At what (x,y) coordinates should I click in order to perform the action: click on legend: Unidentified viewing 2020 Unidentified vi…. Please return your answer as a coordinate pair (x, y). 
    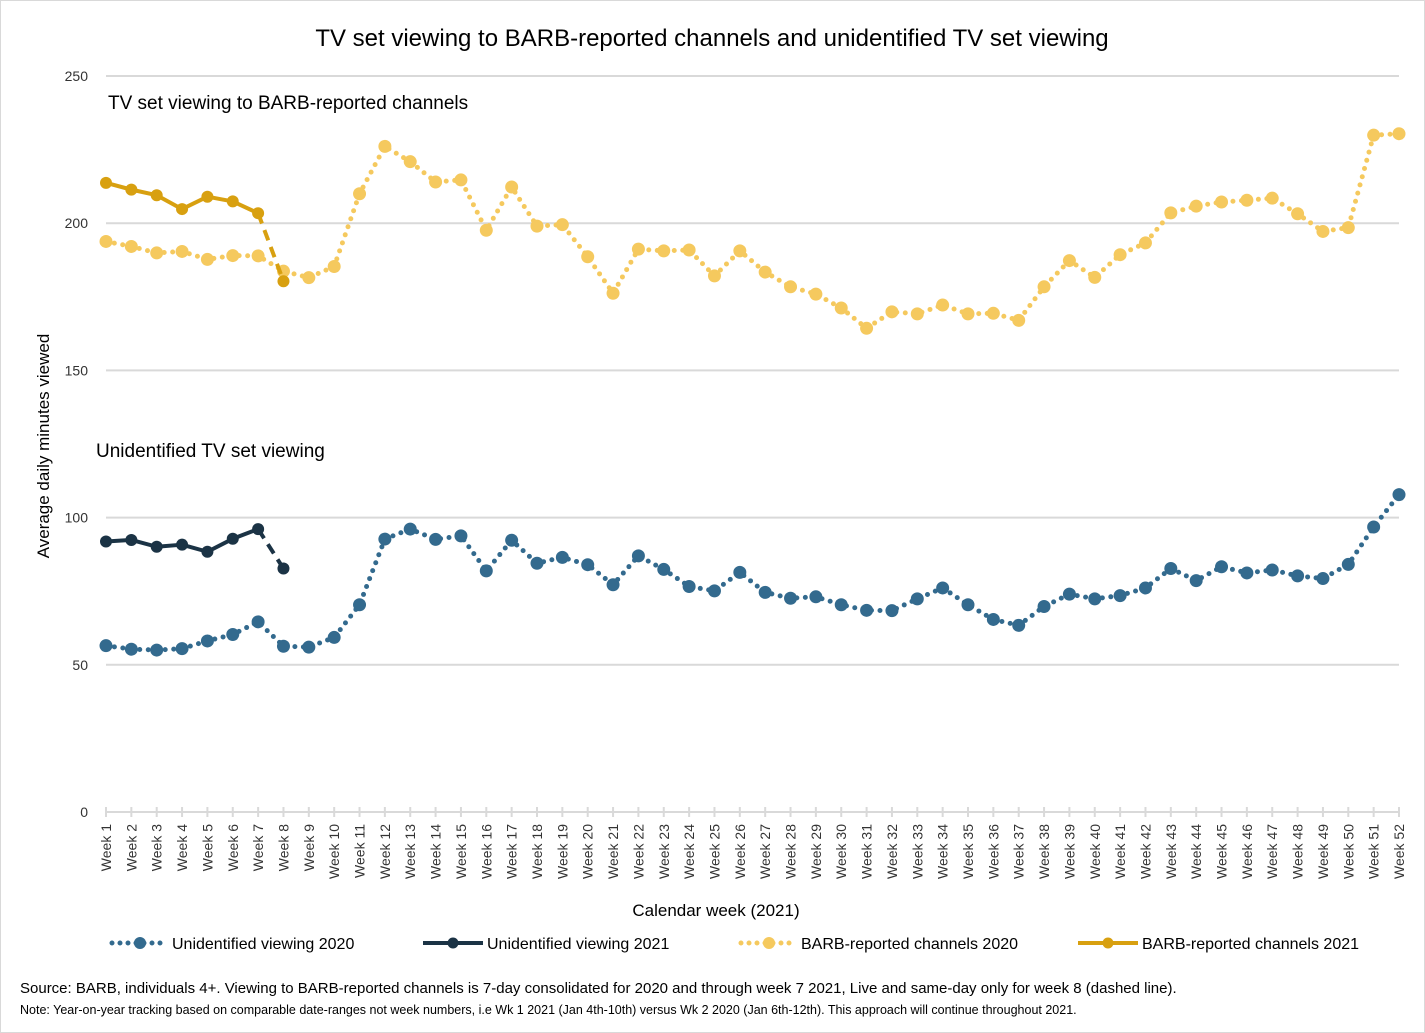
    Looking at the image, I should click on (734, 944).